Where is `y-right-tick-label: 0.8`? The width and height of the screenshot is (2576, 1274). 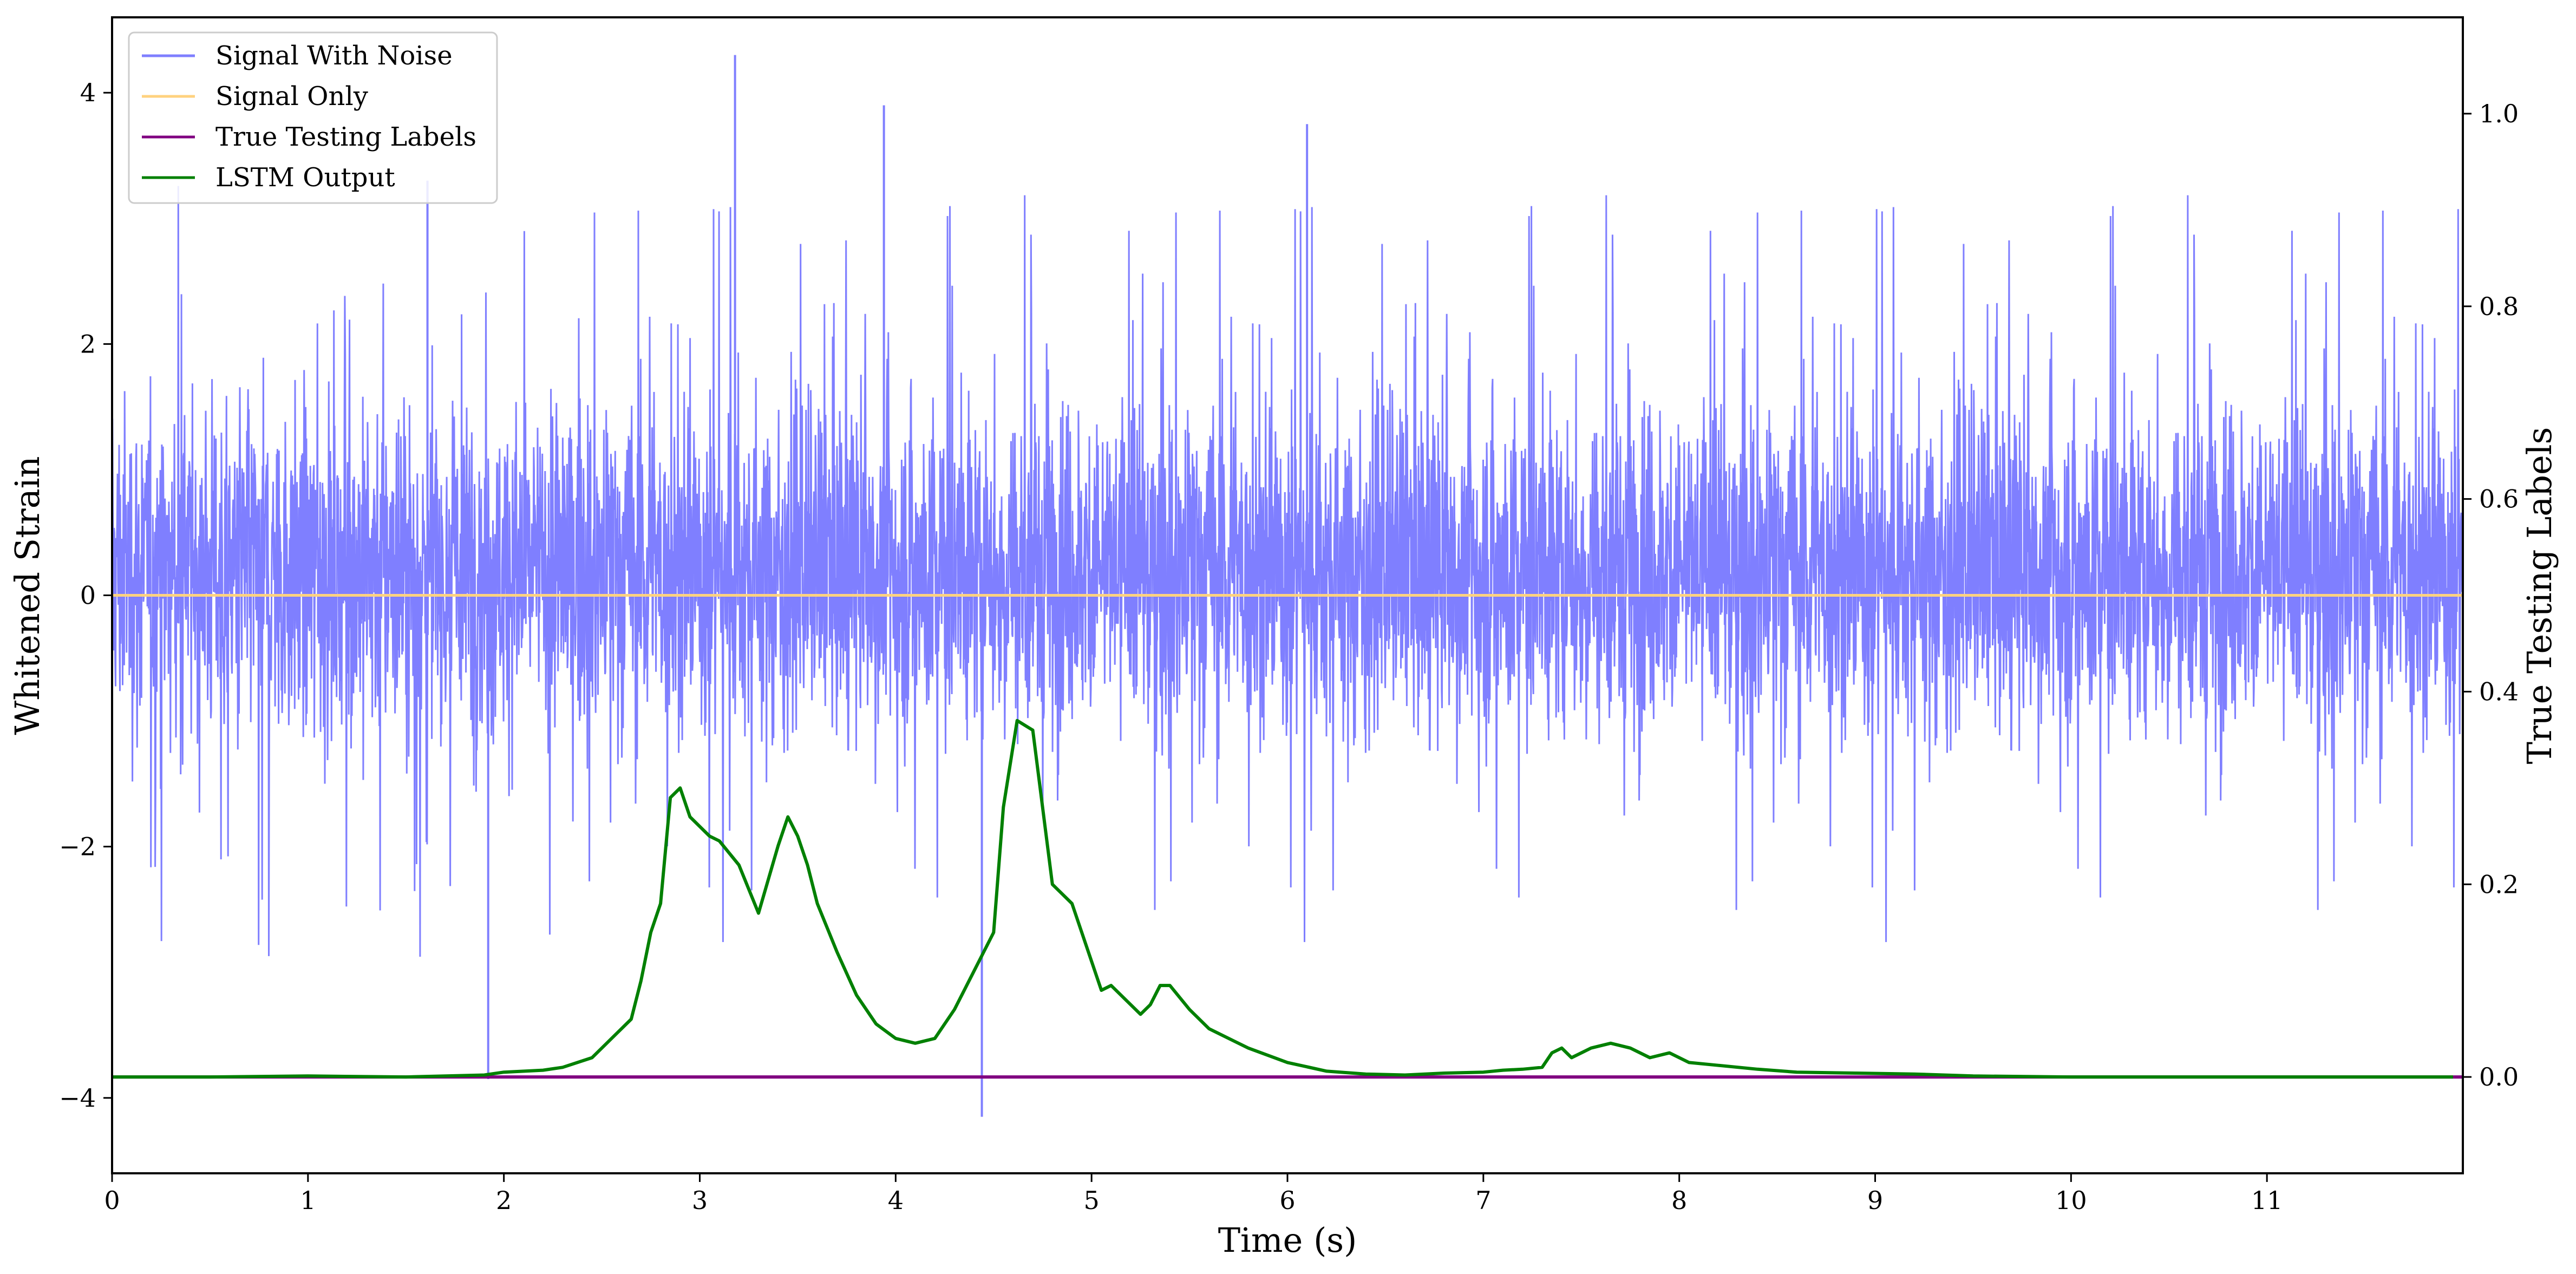 y-right-tick-label: 0.8 is located at coordinates (2499, 306).